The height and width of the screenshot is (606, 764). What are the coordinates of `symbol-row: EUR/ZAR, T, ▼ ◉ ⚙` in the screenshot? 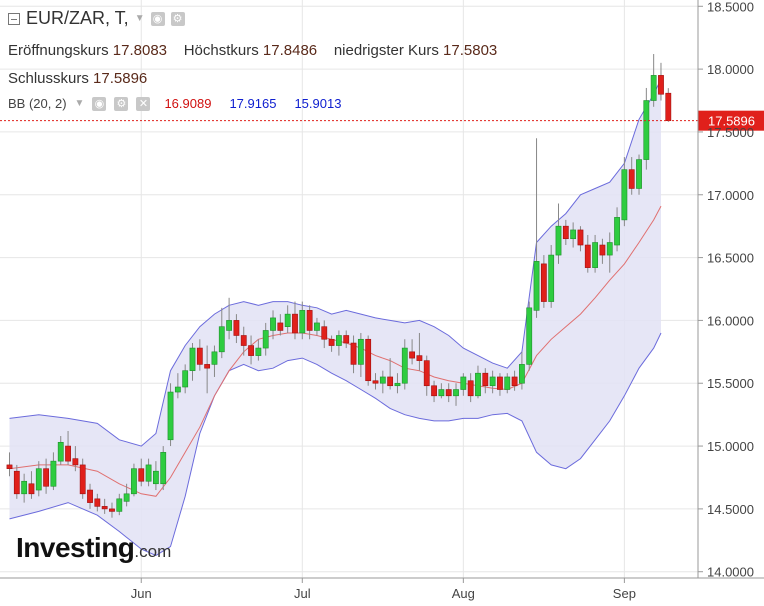 It's located at (96, 18).